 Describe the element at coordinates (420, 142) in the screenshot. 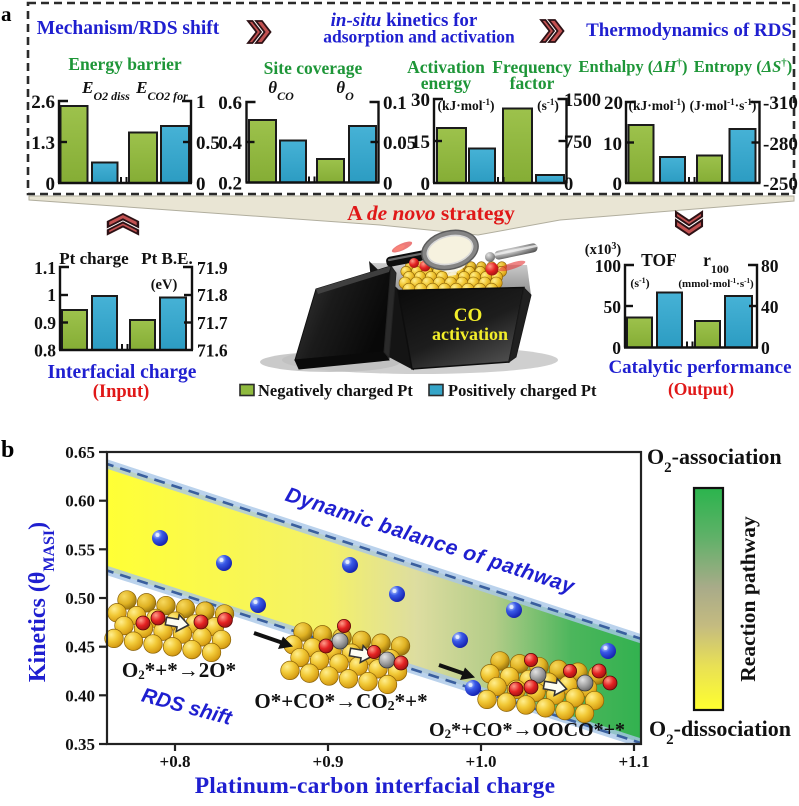

I see `svg-text: 15` at that location.